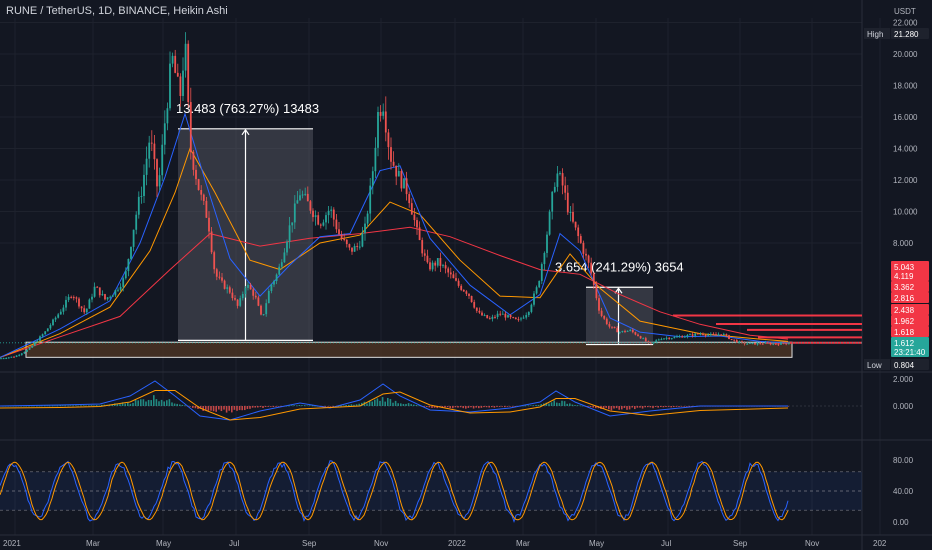 The height and width of the screenshot is (550, 932). I want to click on price-label-tag: High, so click(875, 34).